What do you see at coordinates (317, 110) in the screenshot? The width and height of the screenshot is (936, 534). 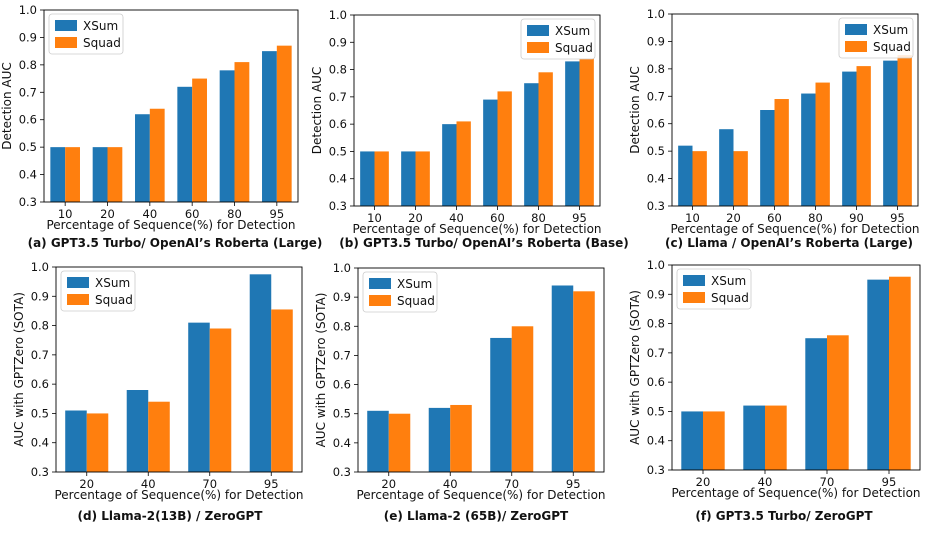 I see `y-axis-label: Detection AUC` at bounding box center [317, 110].